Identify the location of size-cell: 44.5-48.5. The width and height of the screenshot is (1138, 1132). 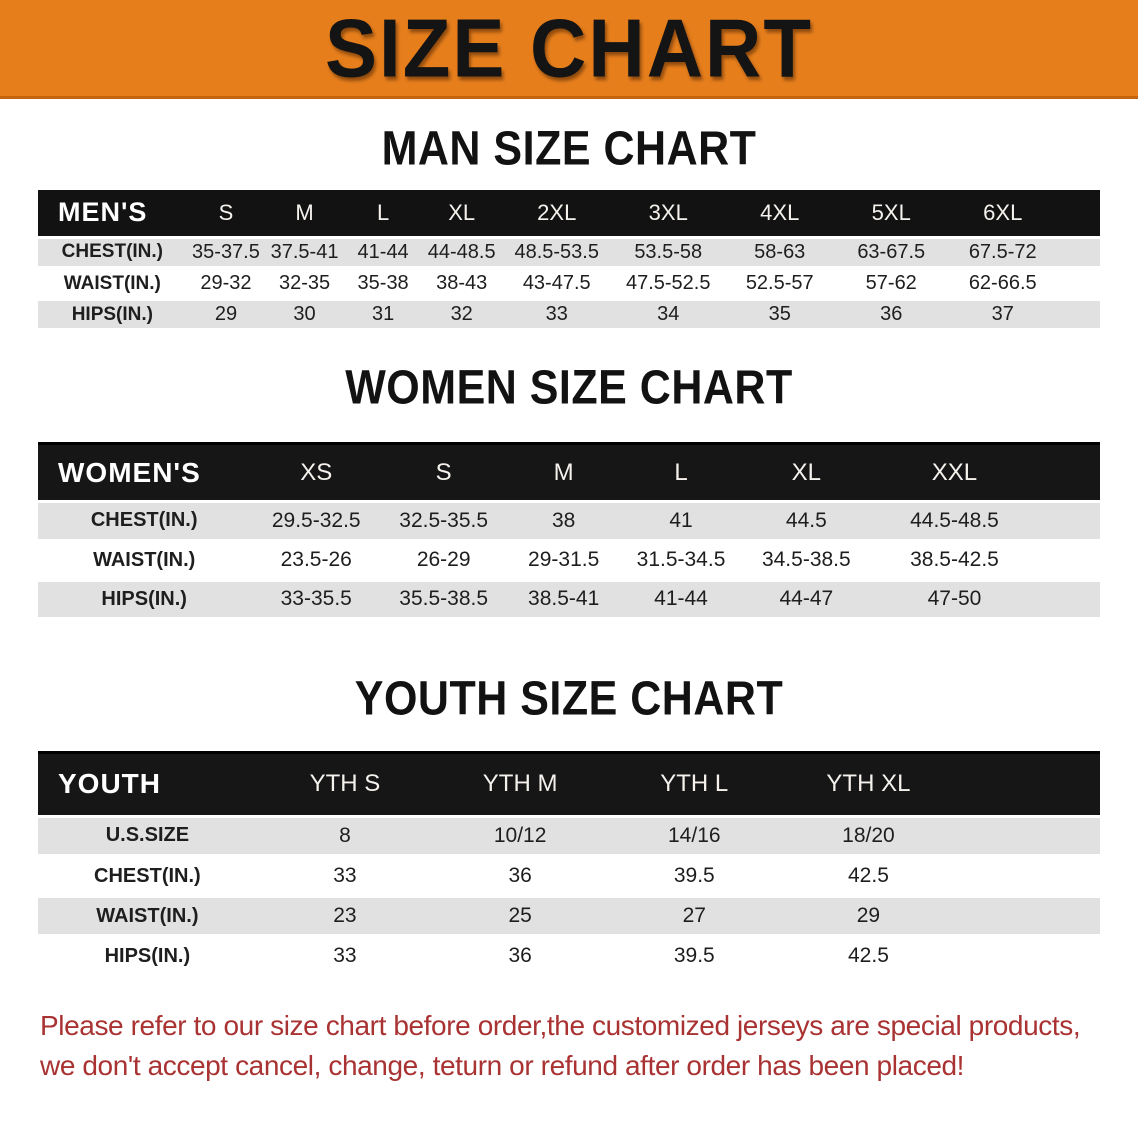
(954, 520).